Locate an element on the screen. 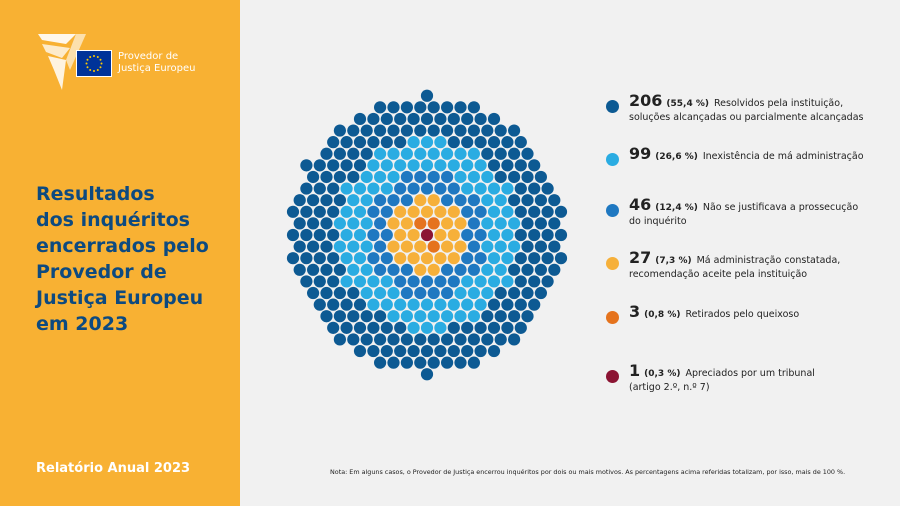 This screenshot has height=506, width=900. legend-label: Má administração constatada, is located at coordinates (768, 260).